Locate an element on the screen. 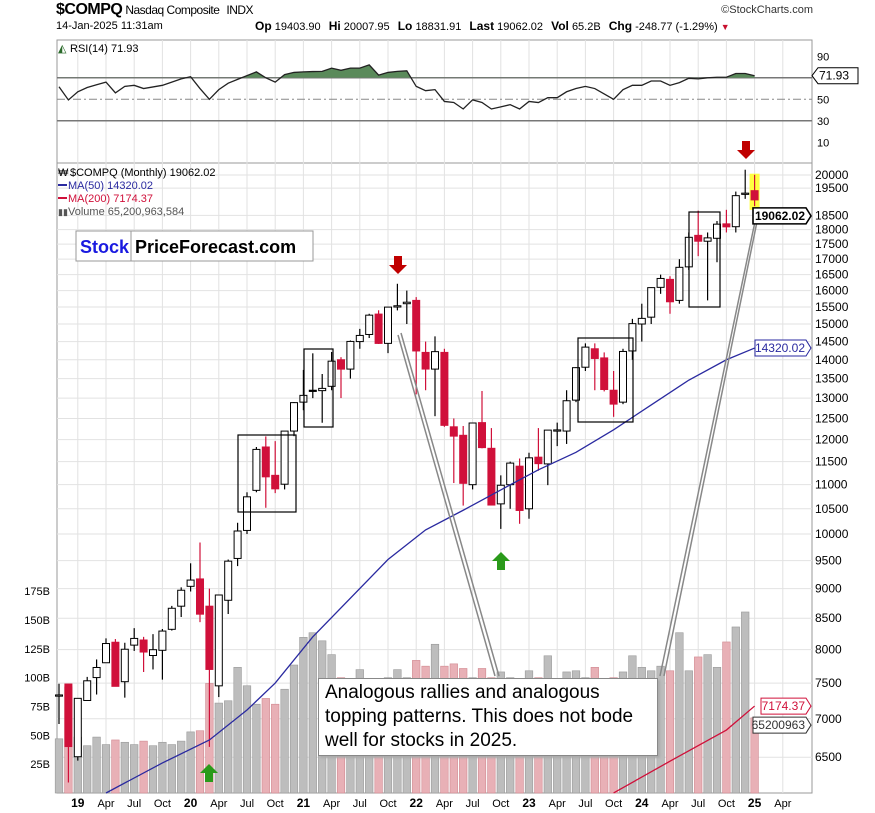 The width and height of the screenshot is (875, 813). price-tick-label: 14500 is located at coordinates (832, 342).